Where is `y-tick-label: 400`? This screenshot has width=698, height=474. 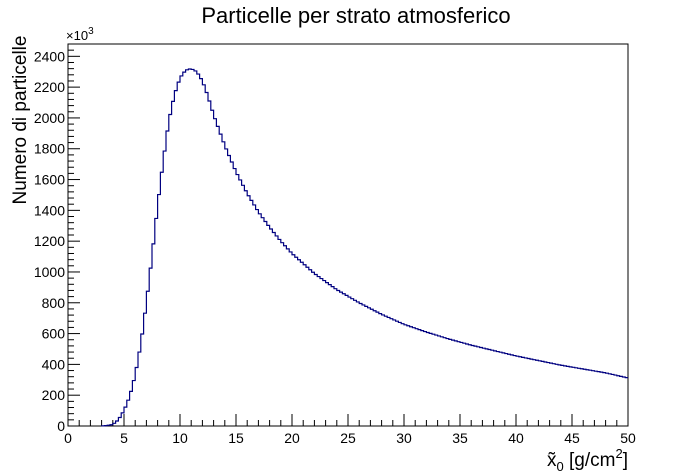
y-tick-label: 400 is located at coordinates (54, 364).